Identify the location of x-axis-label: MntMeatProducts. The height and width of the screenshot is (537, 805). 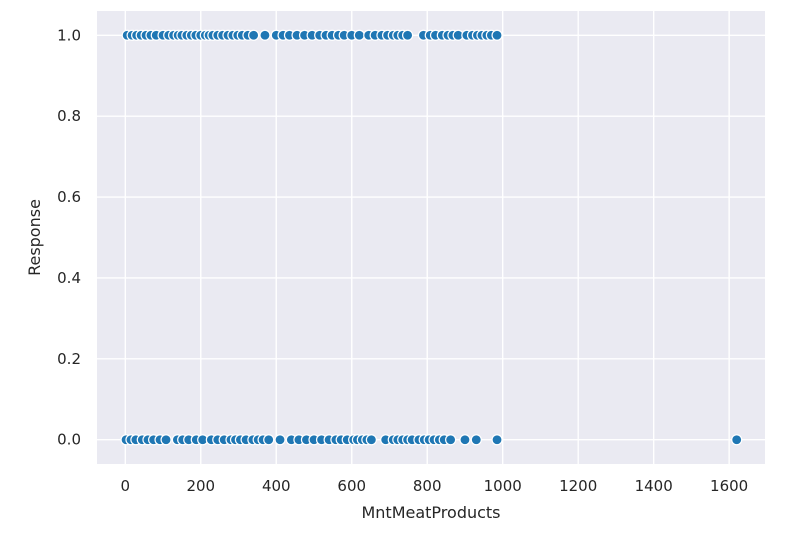
(430, 512).